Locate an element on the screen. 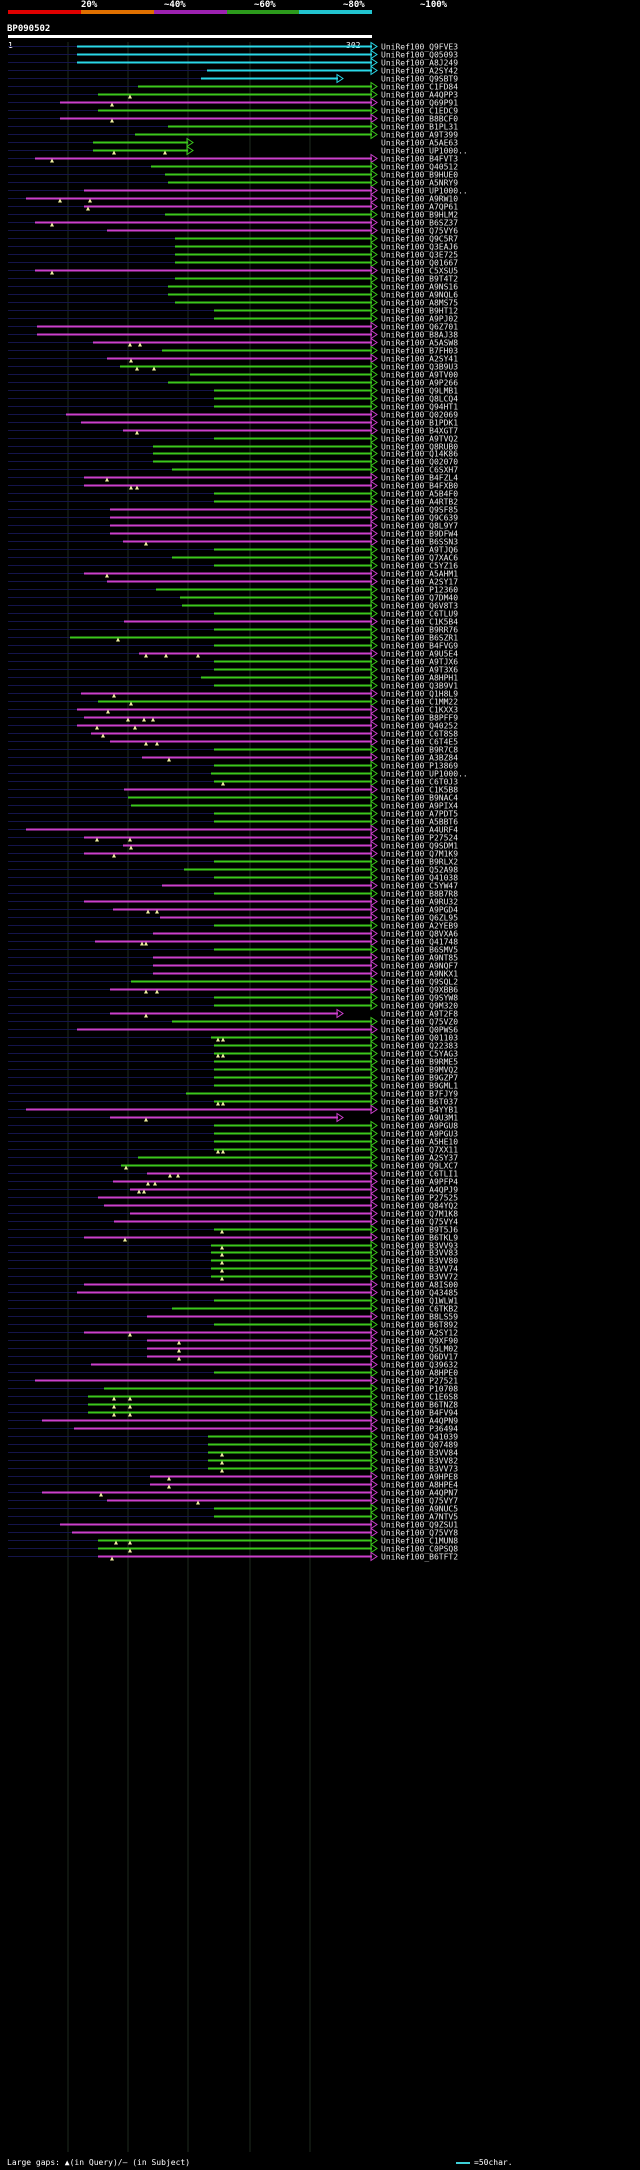 This screenshot has width=640, height=2170. hit-label: UniRef100_B4FVT3 is located at coordinates (419, 159).